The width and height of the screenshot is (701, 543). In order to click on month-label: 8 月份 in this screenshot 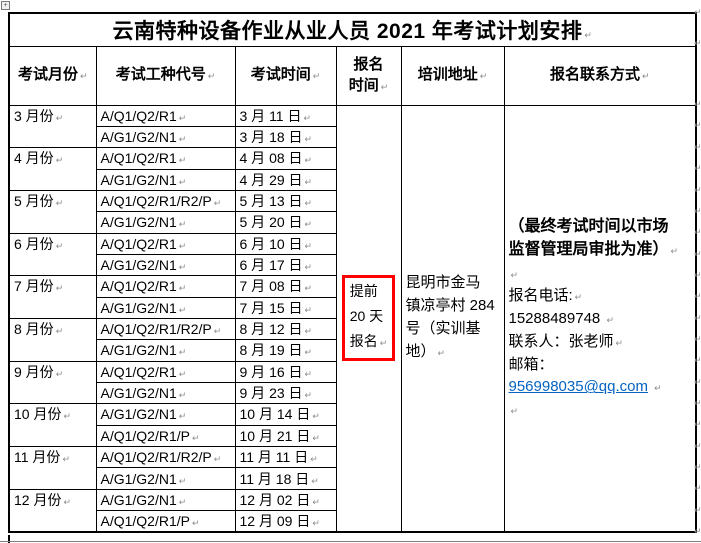, I will do `click(34, 328)`.